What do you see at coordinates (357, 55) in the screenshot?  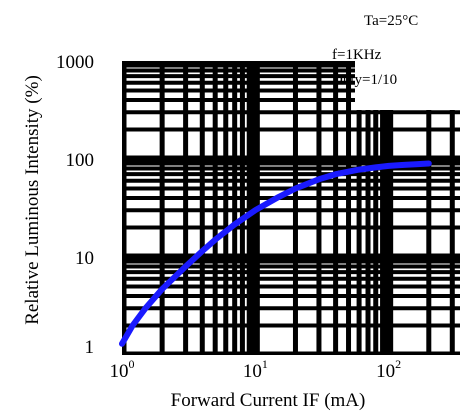 I see `annotation-frequency: f=1KHz` at bounding box center [357, 55].